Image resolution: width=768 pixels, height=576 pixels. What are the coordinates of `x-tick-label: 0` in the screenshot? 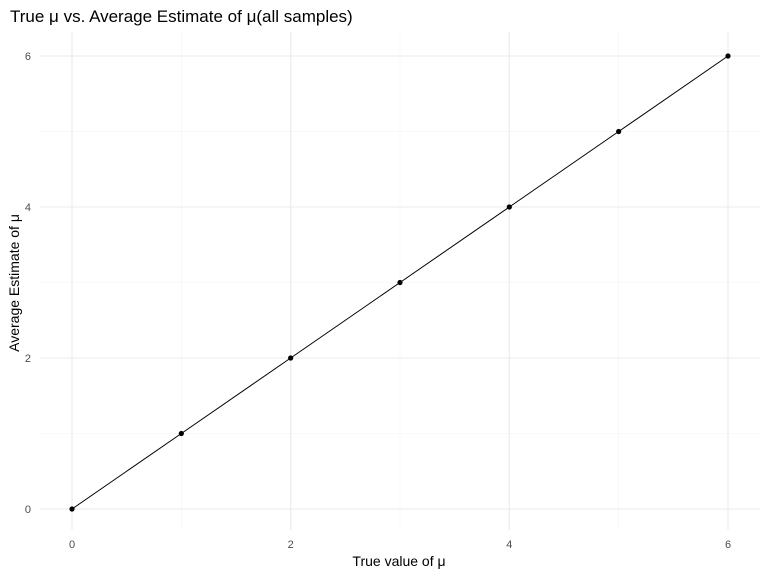 It's located at (72, 545).